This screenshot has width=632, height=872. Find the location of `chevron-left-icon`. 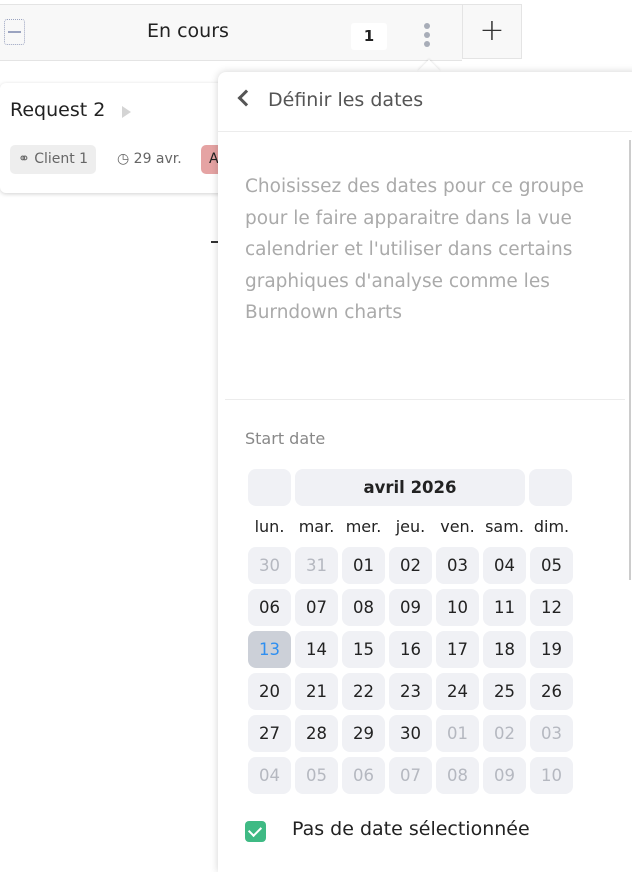

chevron-left-icon is located at coordinates (246, 98).